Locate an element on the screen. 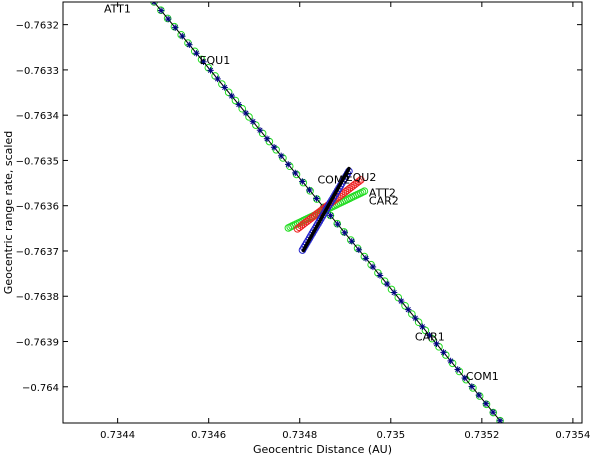  y-tick-label: −0.764 is located at coordinates (40, 388).